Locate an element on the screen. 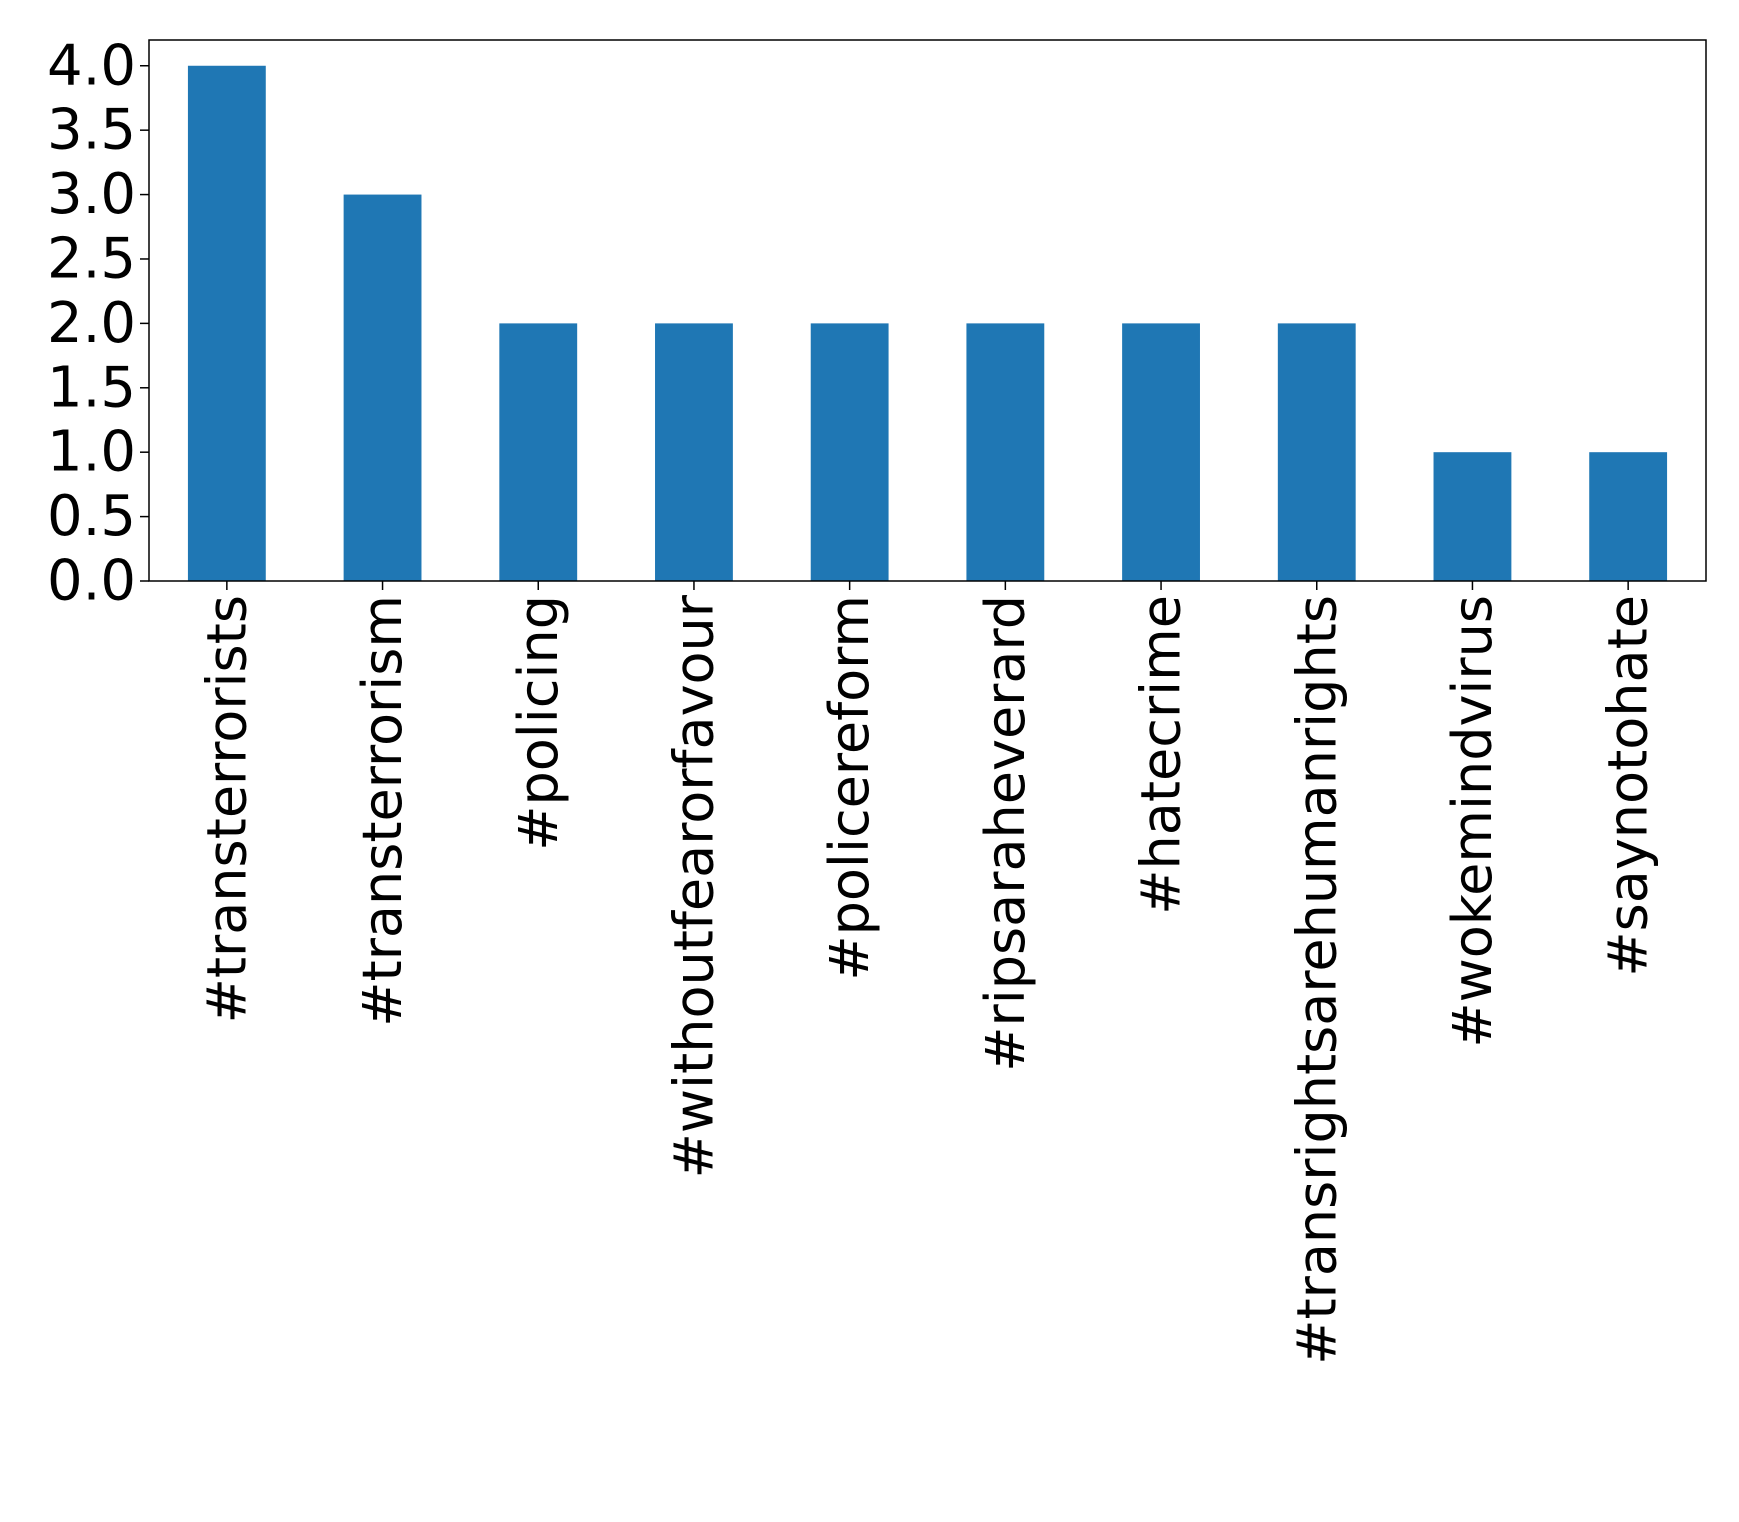 This screenshot has width=1739, height=1522. x-tick-label: #transrightsarehumanrights is located at coordinates (1316, 980).